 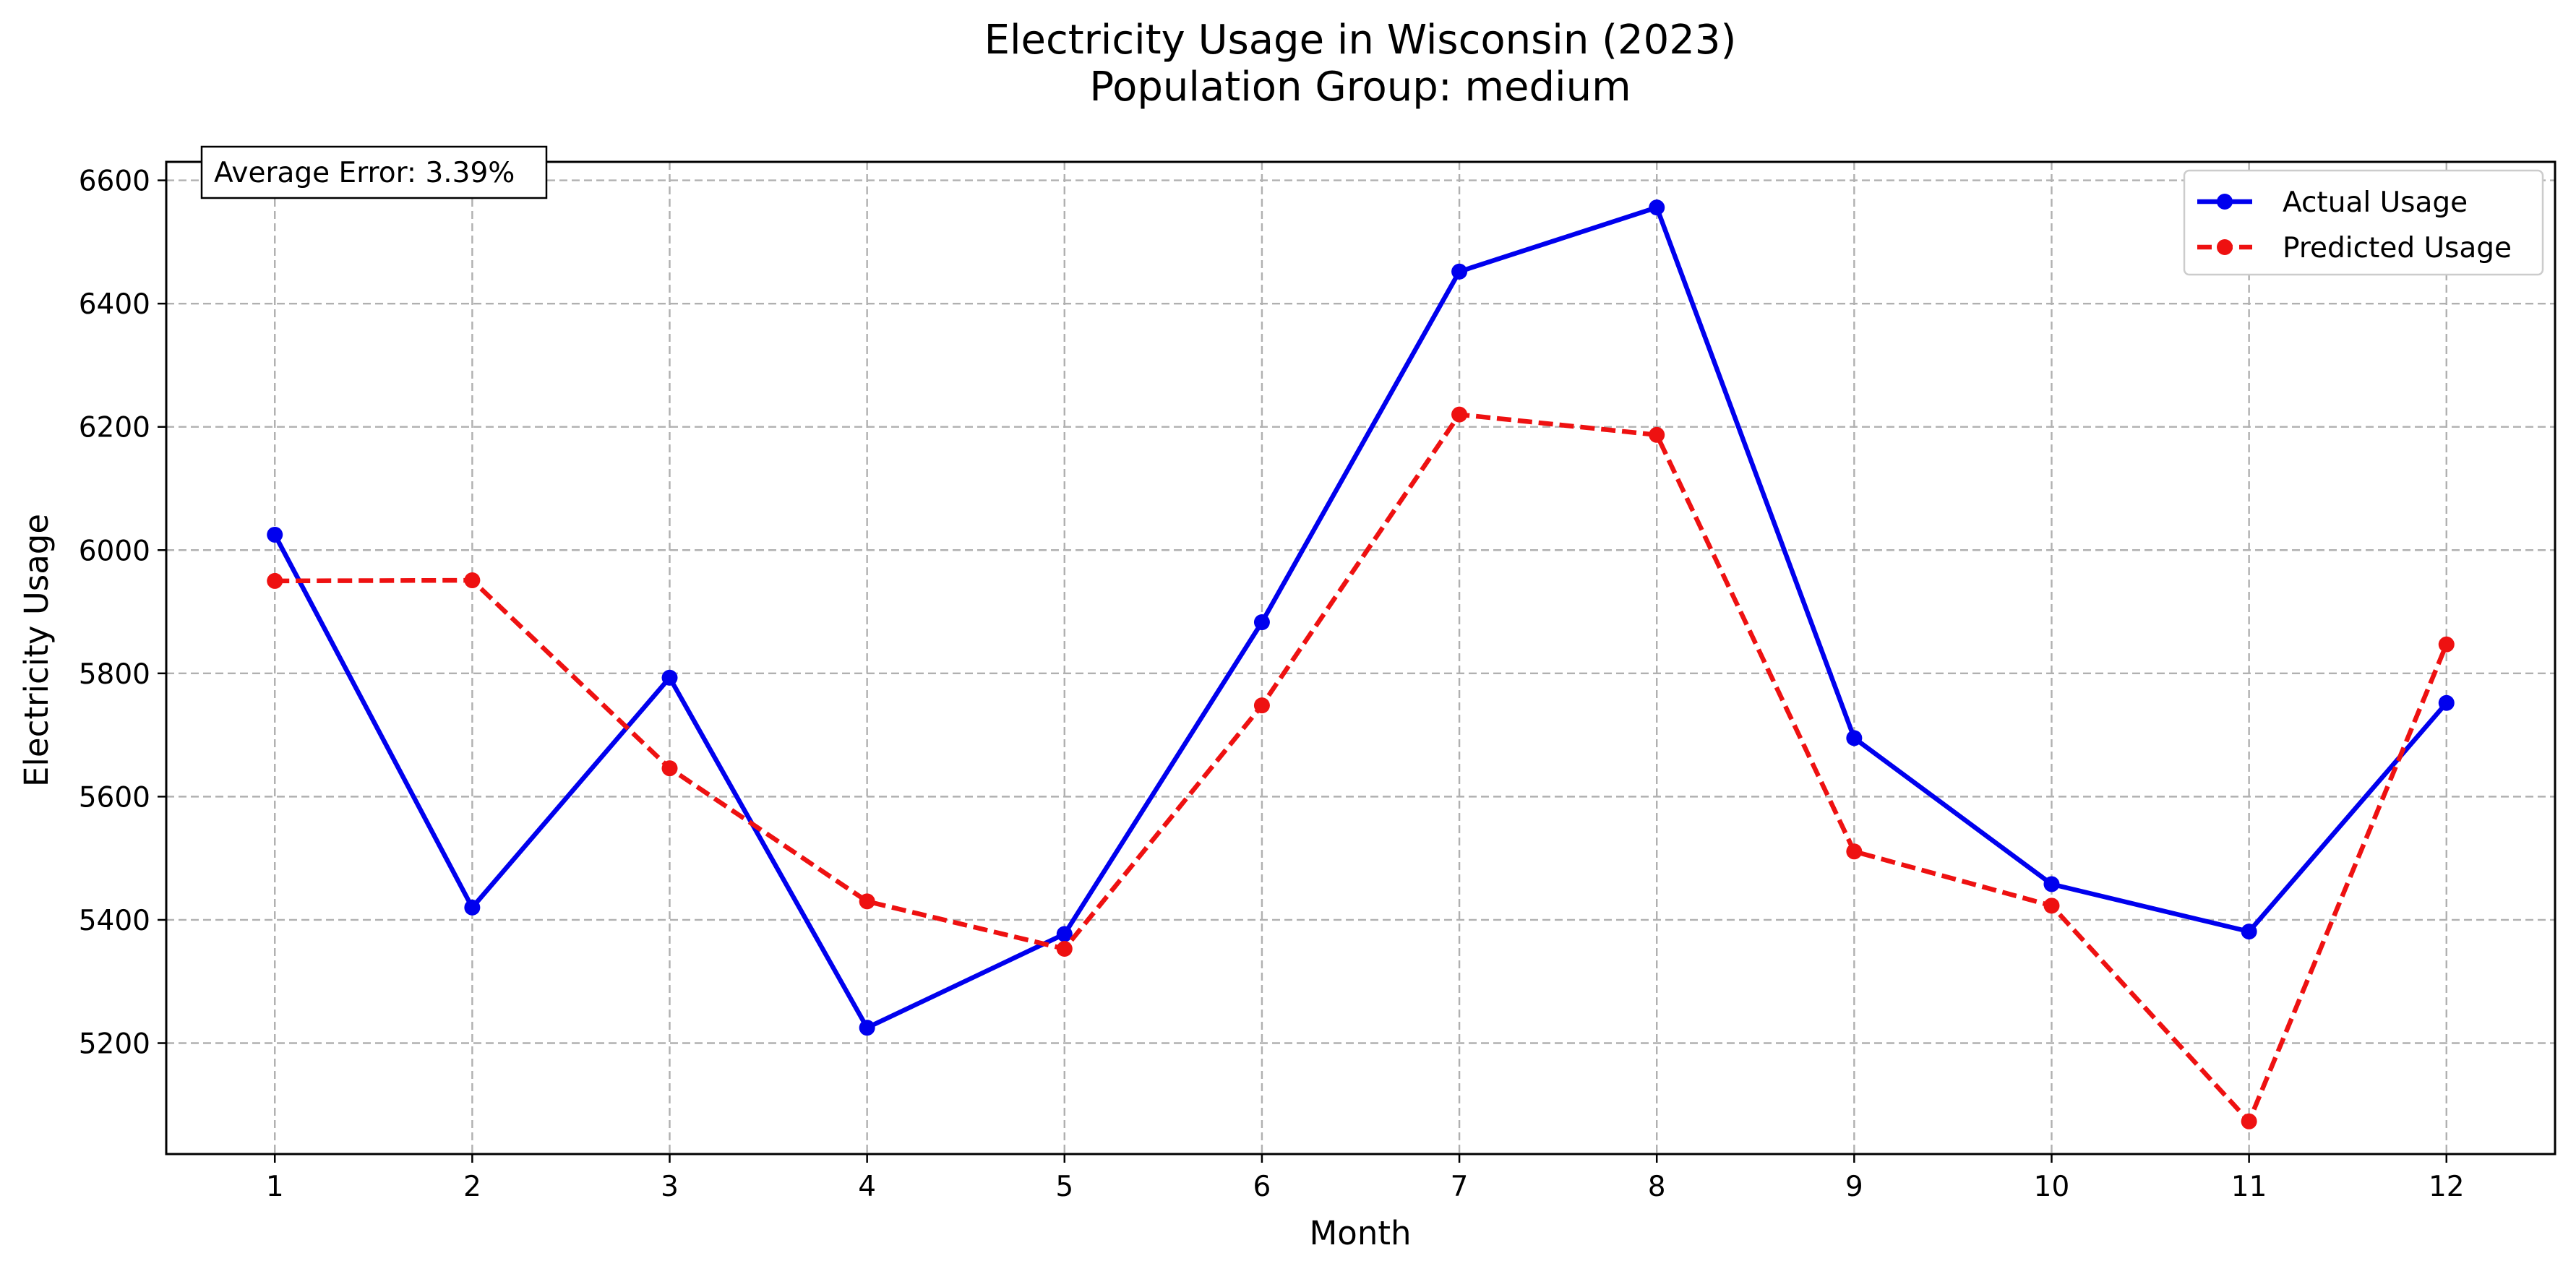 I want to click on legend-swatch-actual-marker, so click(x=2225, y=202).